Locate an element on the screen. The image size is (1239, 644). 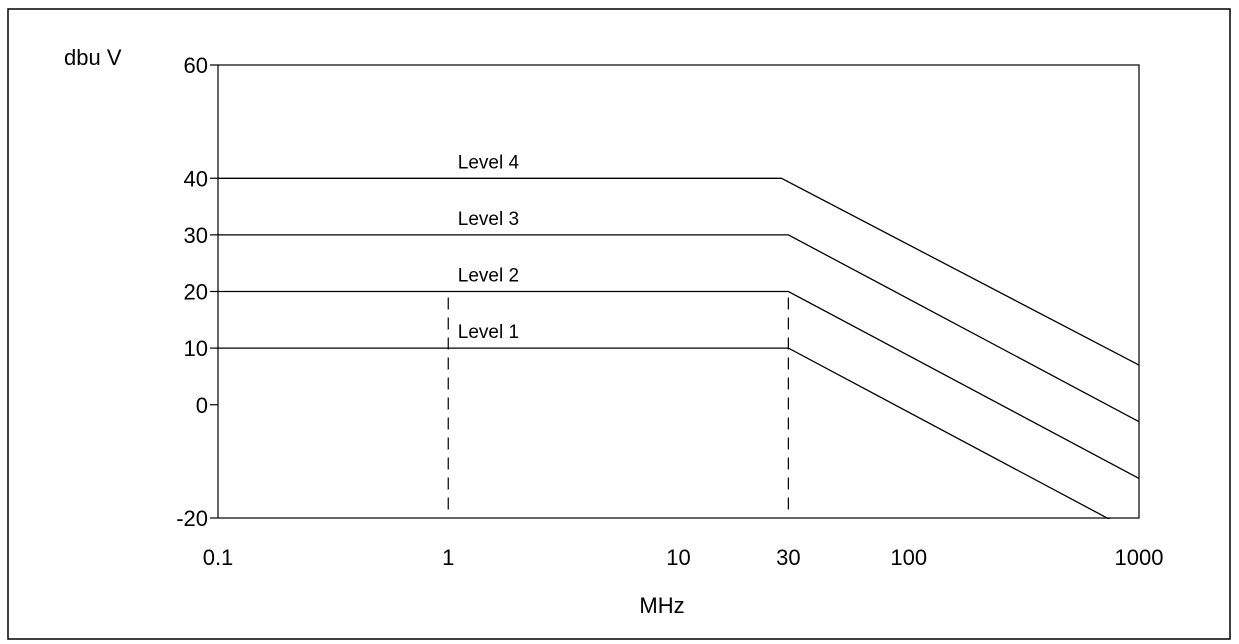
y-tick-label: 10 is located at coordinates (196, 348).